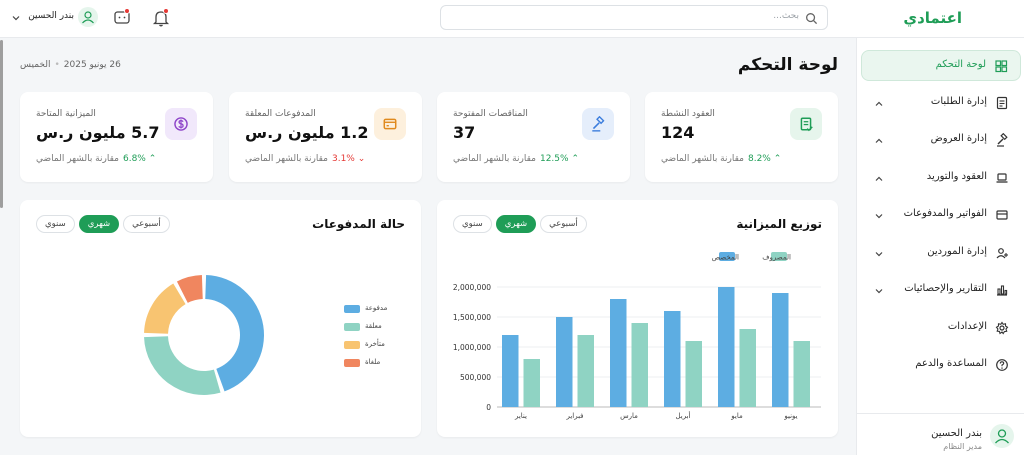  What do you see at coordinates (941, 290) in the screenshot?
I see `sidebar-item: التقارير والإحصائيات` at bounding box center [941, 290].